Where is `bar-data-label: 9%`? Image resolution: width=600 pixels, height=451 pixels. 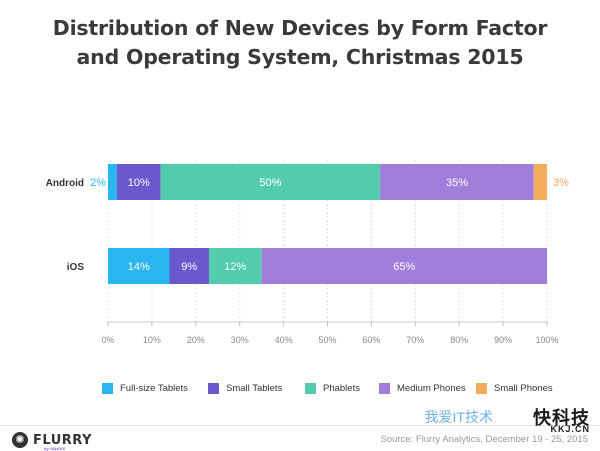 bar-data-label: 9% is located at coordinates (189, 267).